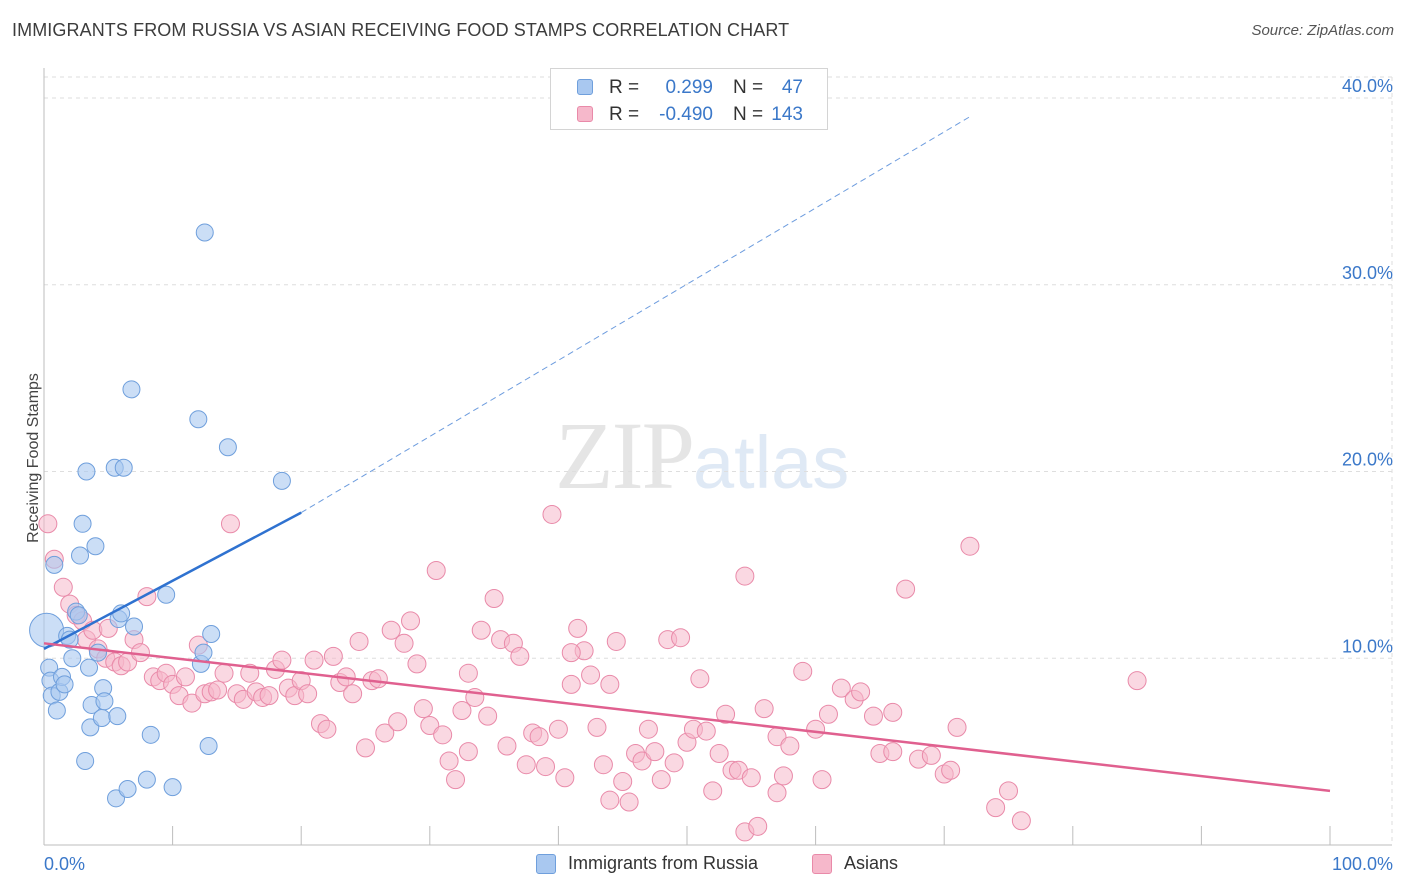 The image size is (1406, 892). Describe the element at coordinates (1367, 86) in the screenshot. I see `y-tick-label-40: 40.0%` at that location.